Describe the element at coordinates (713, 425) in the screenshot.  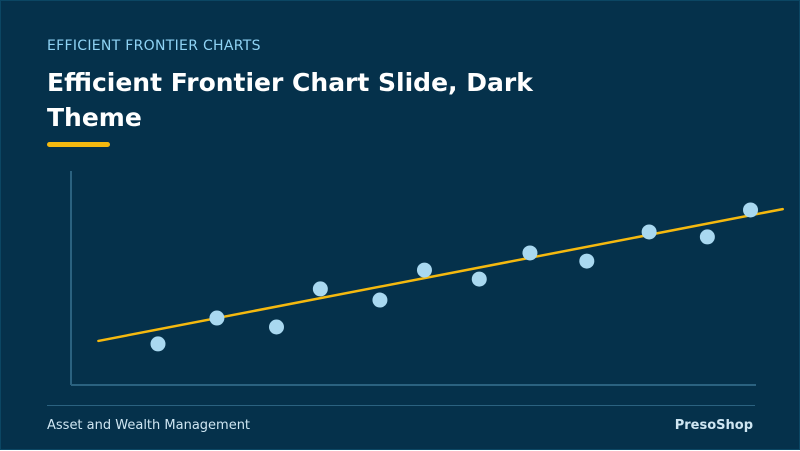
I see `footer-brand: PresoShop` at that location.